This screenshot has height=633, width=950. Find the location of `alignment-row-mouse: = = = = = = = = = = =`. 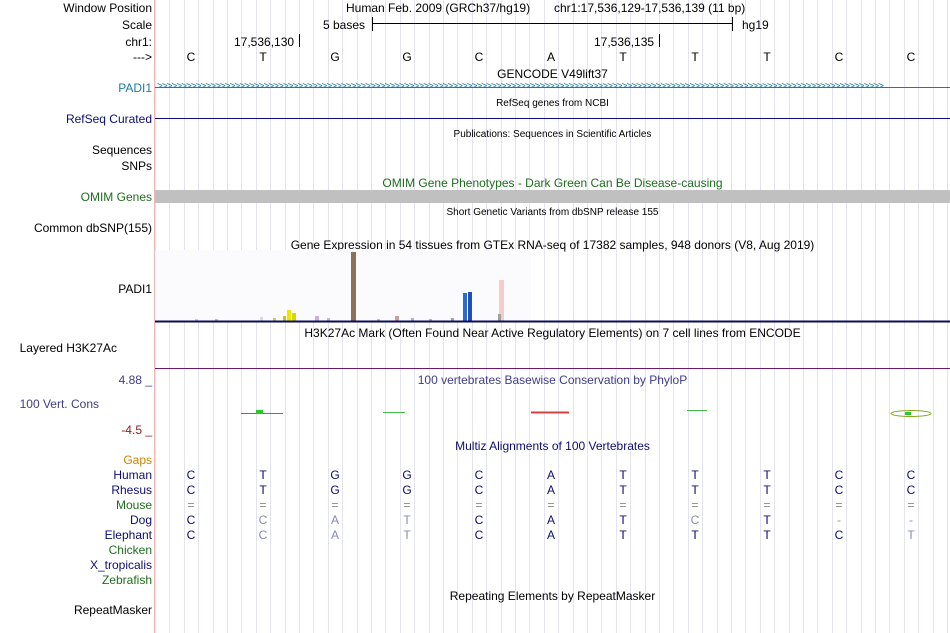

alignment-row-mouse: = = = = = = = = = = = is located at coordinates (552, 505).